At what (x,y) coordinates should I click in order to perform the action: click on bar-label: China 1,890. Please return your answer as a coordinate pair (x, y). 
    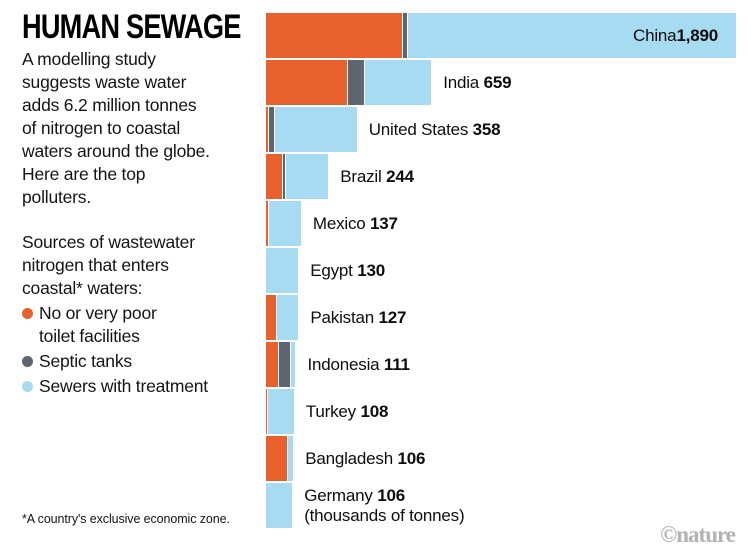
    Looking at the image, I should click on (675, 35).